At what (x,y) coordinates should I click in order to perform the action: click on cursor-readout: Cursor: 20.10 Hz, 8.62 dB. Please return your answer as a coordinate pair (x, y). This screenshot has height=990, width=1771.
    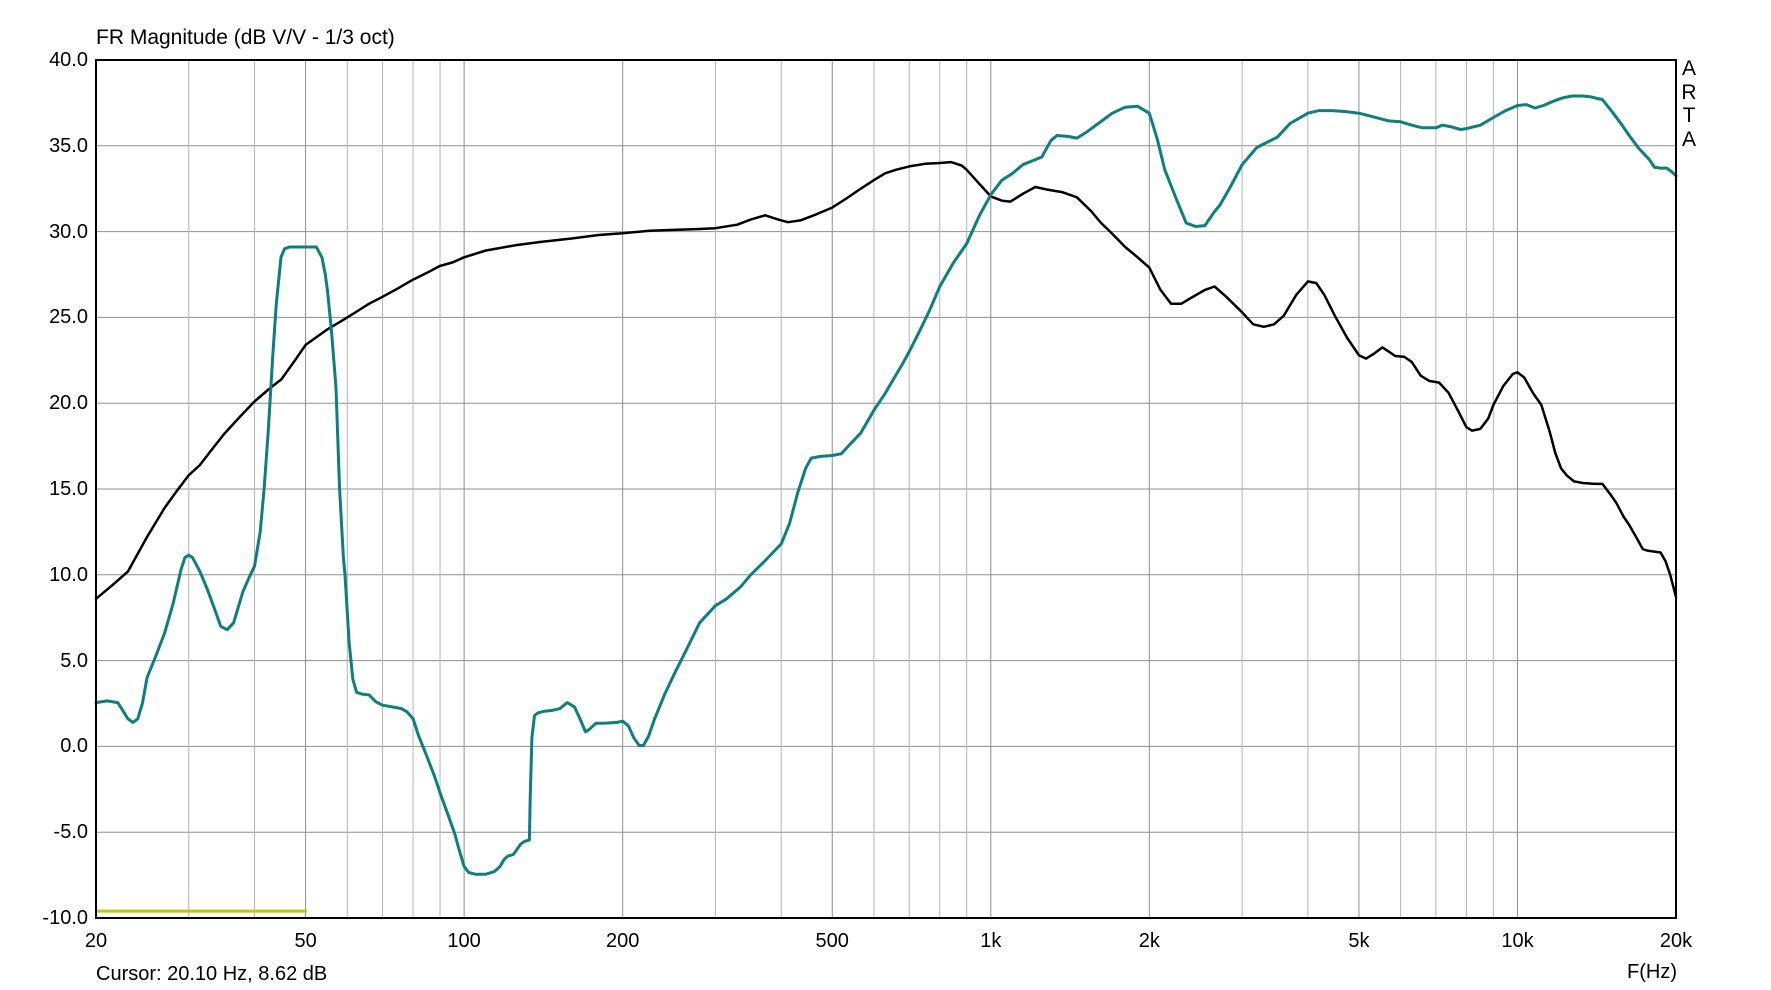
    Looking at the image, I should click on (212, 974).